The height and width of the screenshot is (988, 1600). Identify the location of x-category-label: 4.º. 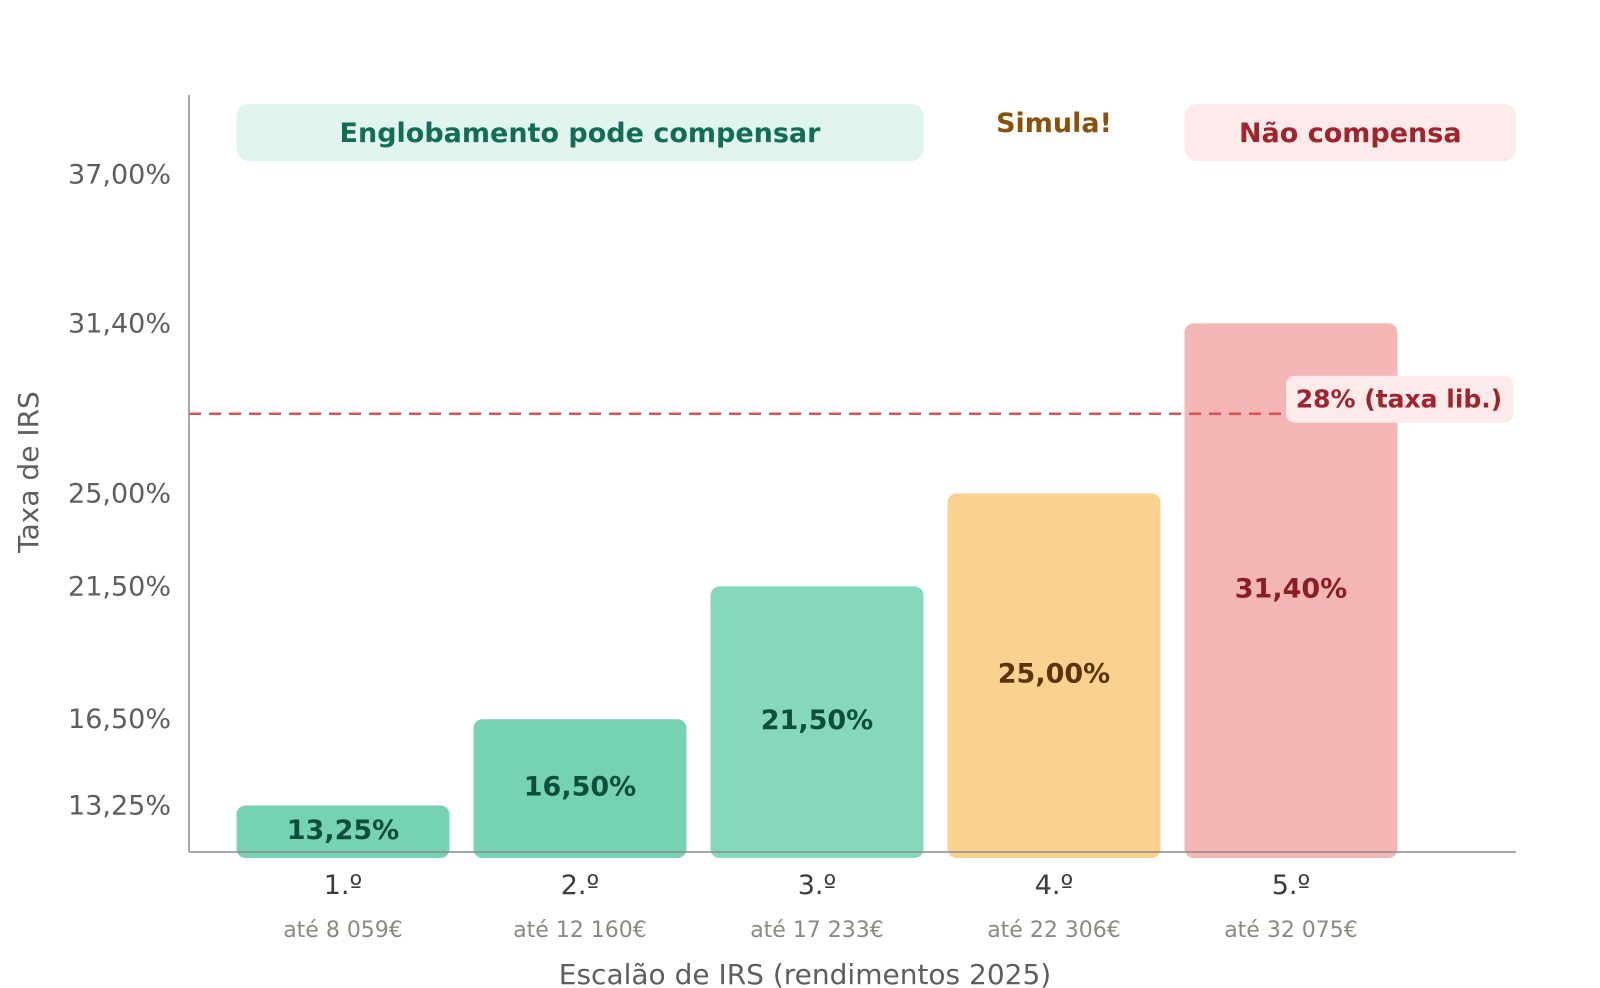
(1054, 885).